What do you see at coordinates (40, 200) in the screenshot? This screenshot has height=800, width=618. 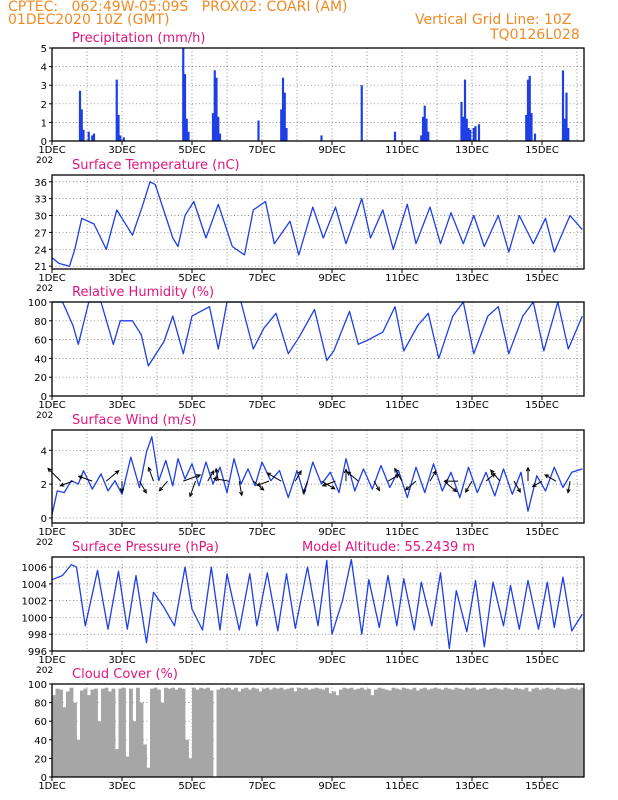 I see `y-tick-label: 33` at bounding box center [40, 200].